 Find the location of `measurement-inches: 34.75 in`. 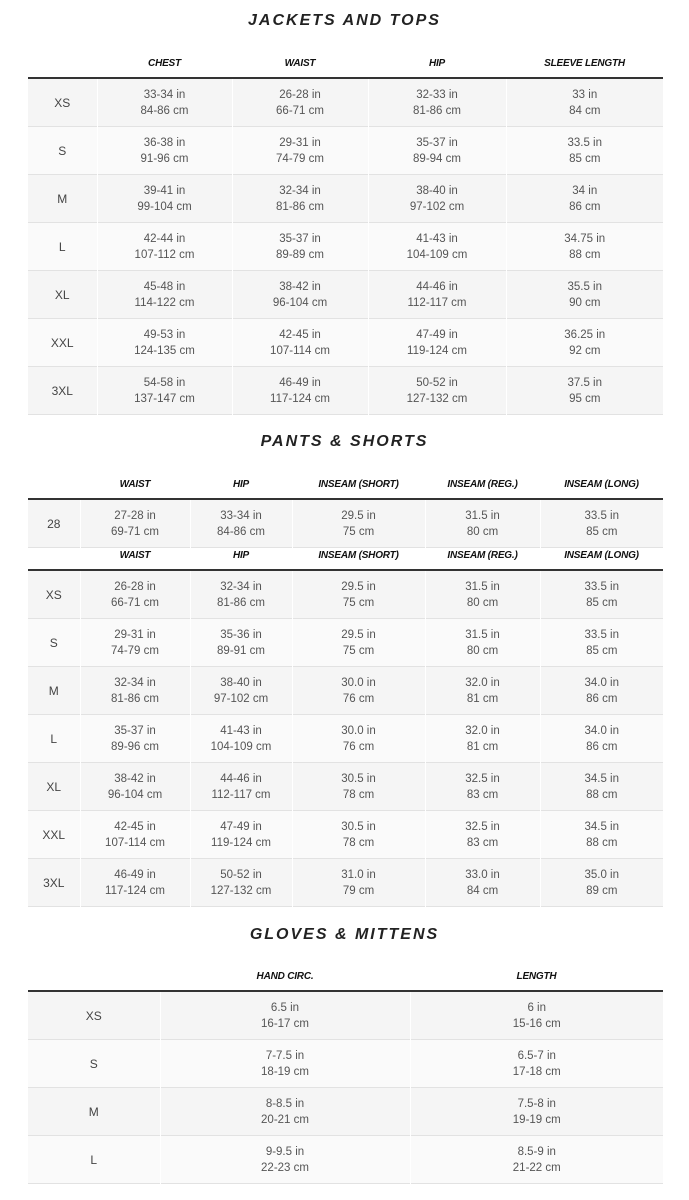

measurement-inches: 34.75 in is located at coordinates (585, 238).